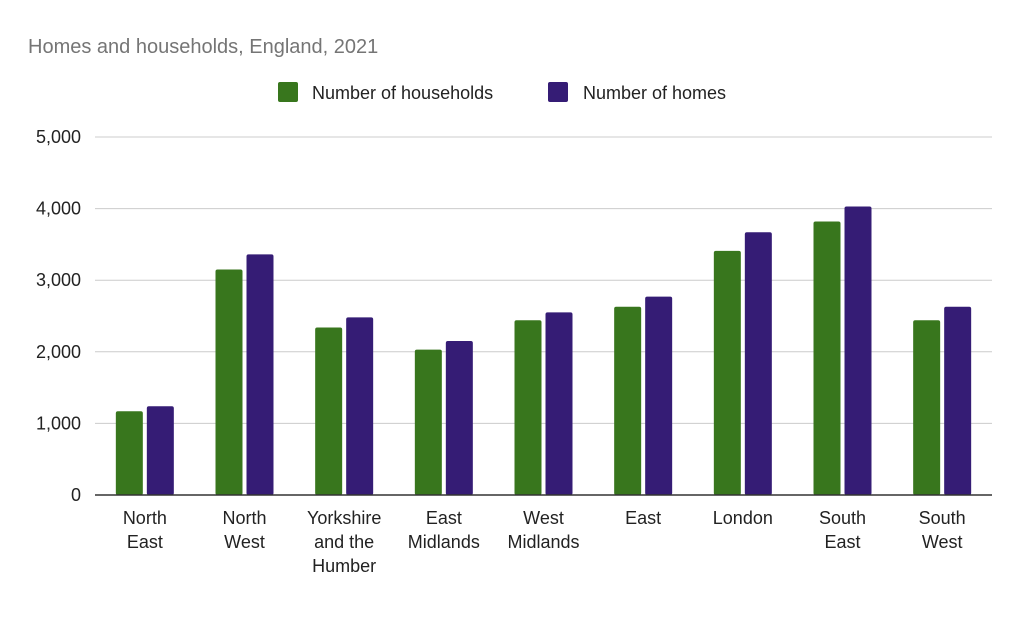 The height and width of the screenshot is (633, 1024). I want to click on x-category-label: Yorkshire and the Humber, so click(344, 542).